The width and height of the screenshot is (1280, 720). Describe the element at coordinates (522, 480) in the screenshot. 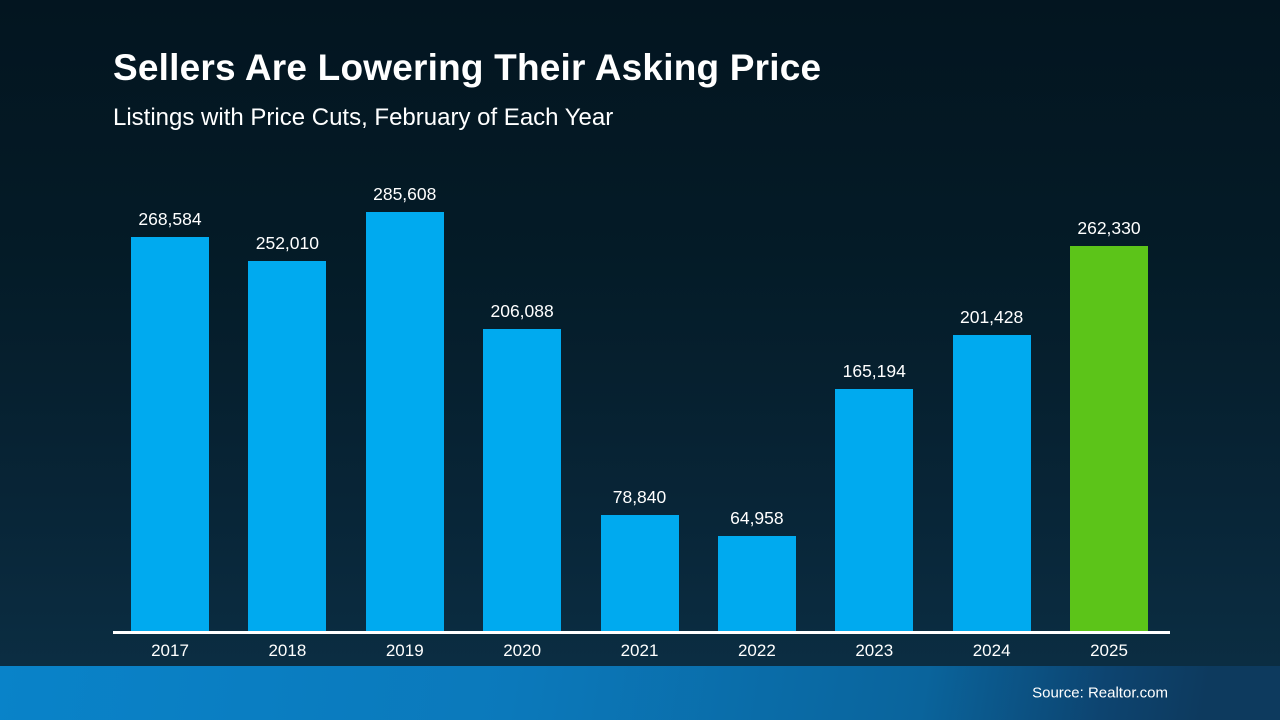

I see `bar-2020` at that location.